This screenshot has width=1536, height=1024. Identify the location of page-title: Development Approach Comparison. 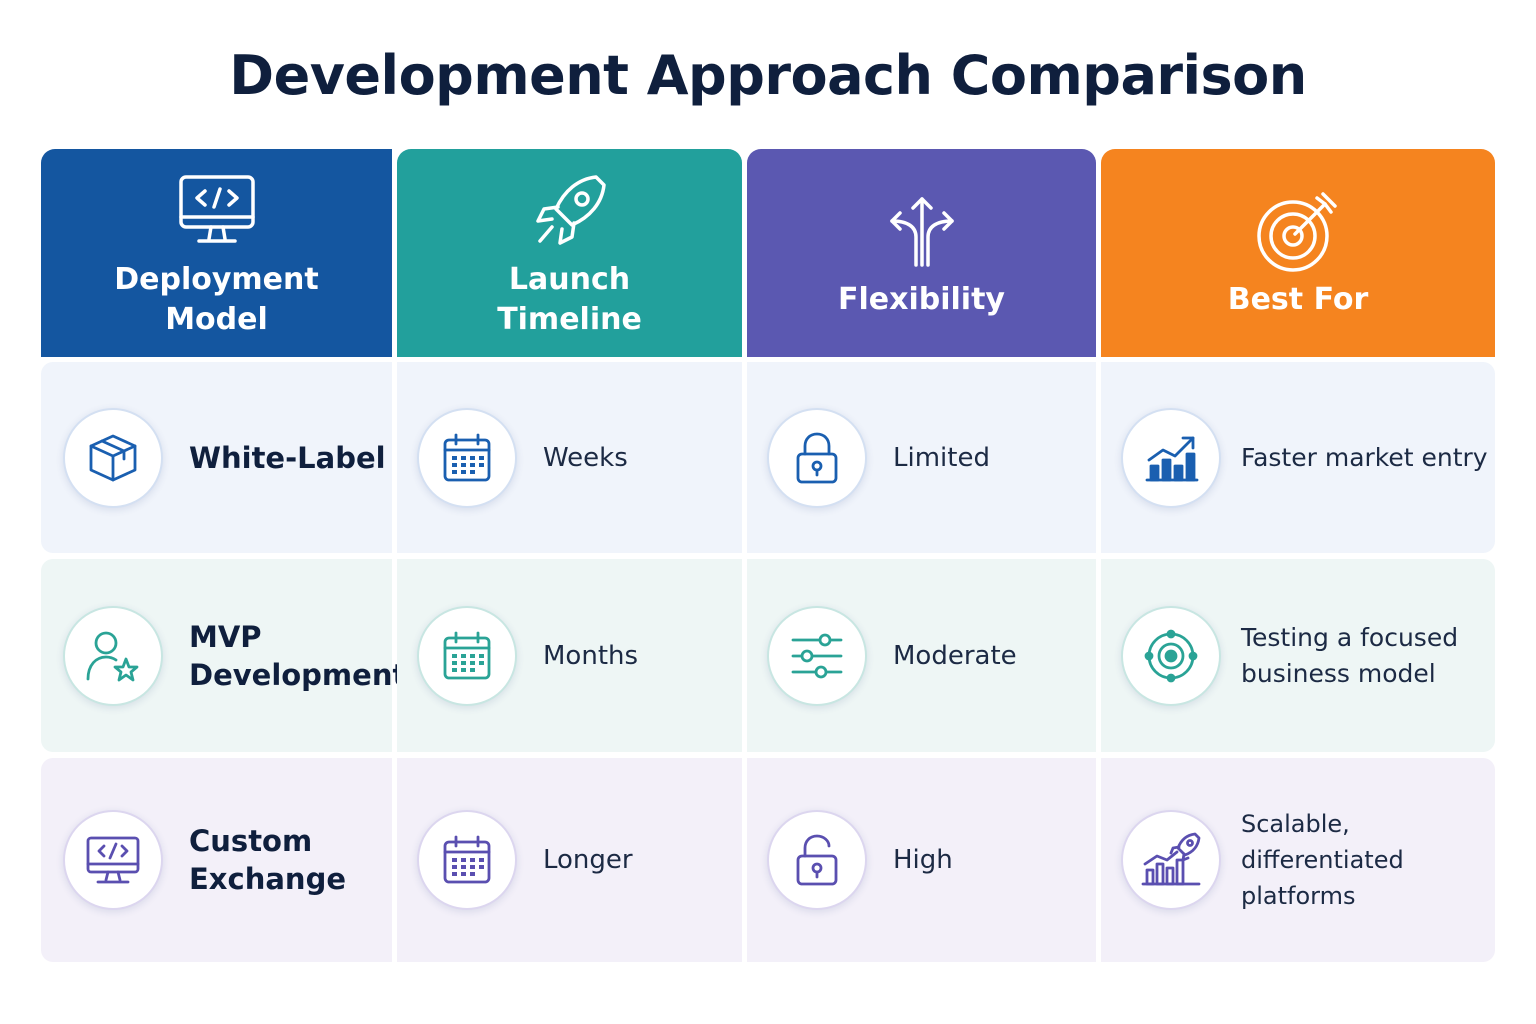
(768, 75).